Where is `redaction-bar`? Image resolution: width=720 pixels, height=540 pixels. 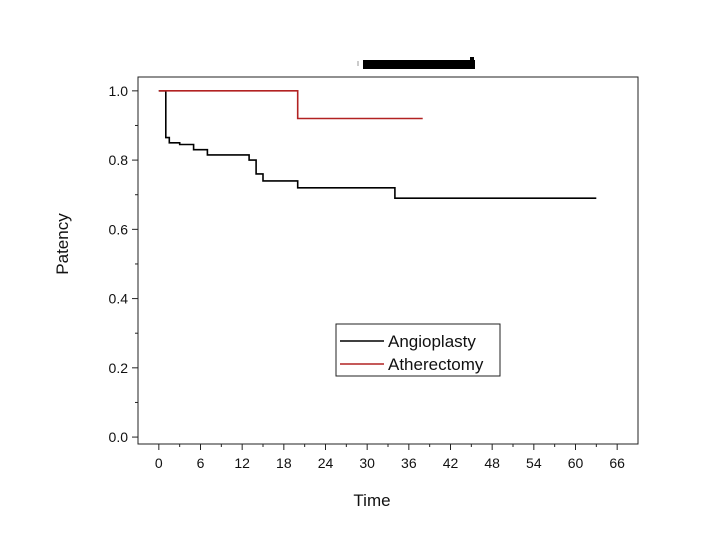
redaction-bar is located at coordinates (419, 64).